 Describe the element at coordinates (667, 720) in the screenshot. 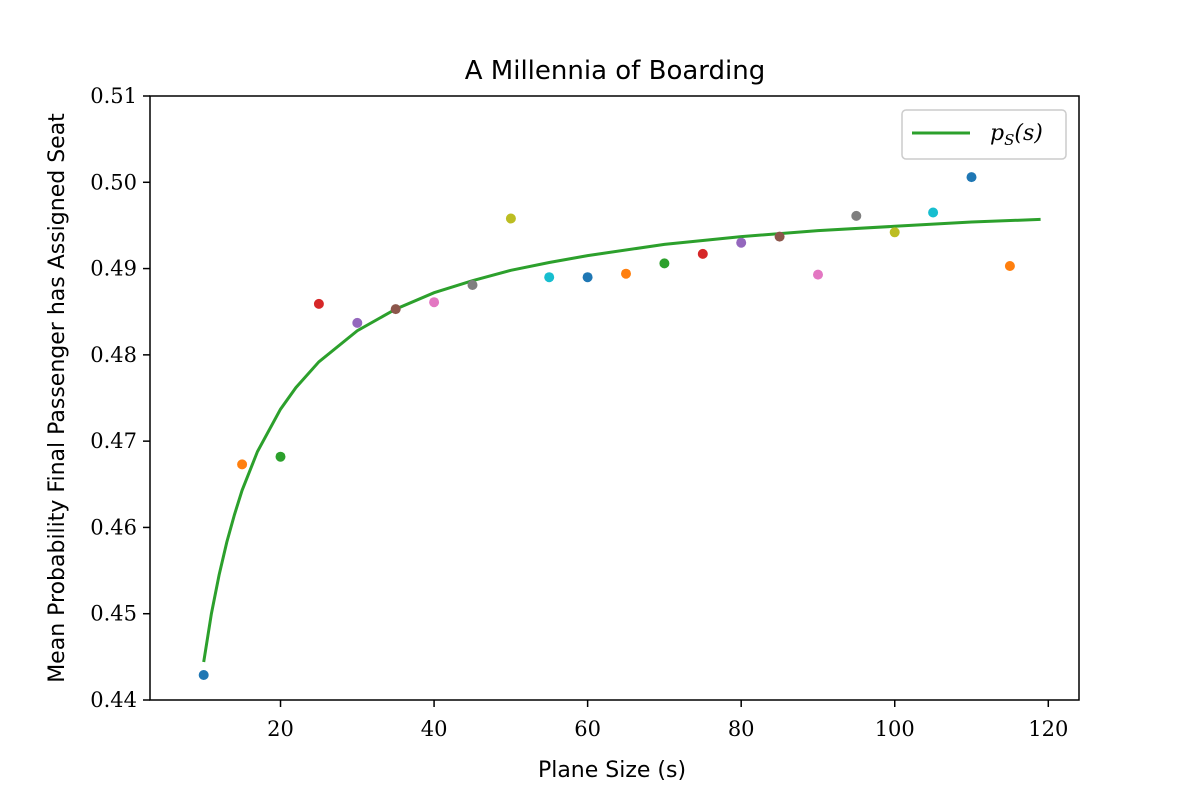

I see `x-axis: 20 40 60 80 100 120` at that location.